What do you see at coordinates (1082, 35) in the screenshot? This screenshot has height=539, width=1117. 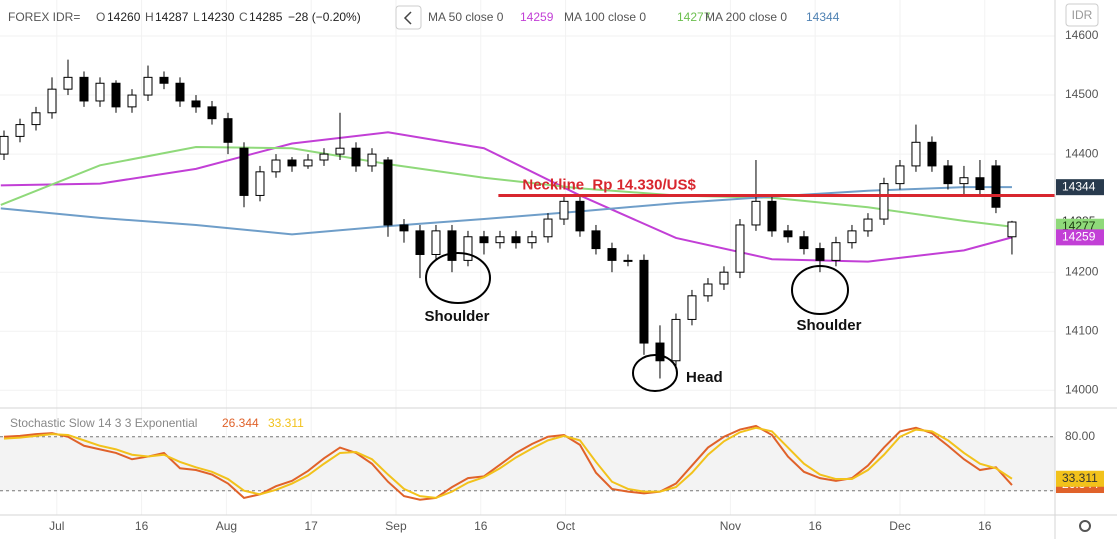 I see `y-tick-label: 14600` at bounding box center [1082, 35].